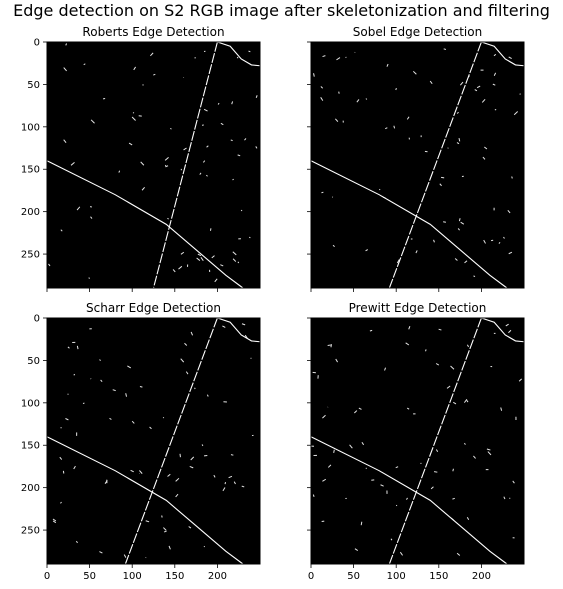 The height and width of the screenshot is (589, 563). Describe the element at coordinates (30, 531) in the screenshot. I see `y-tick-label: 250` at that location.